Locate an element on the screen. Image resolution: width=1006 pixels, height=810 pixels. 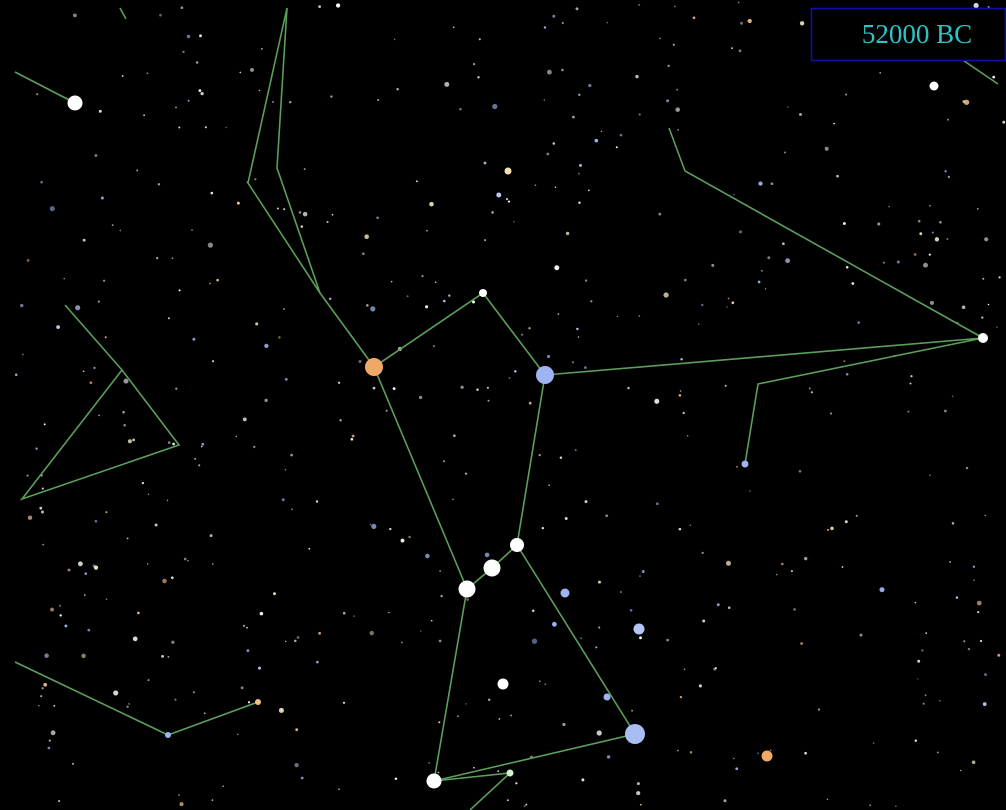
era-label: 52000 BC is located at coordinates (917, 34).